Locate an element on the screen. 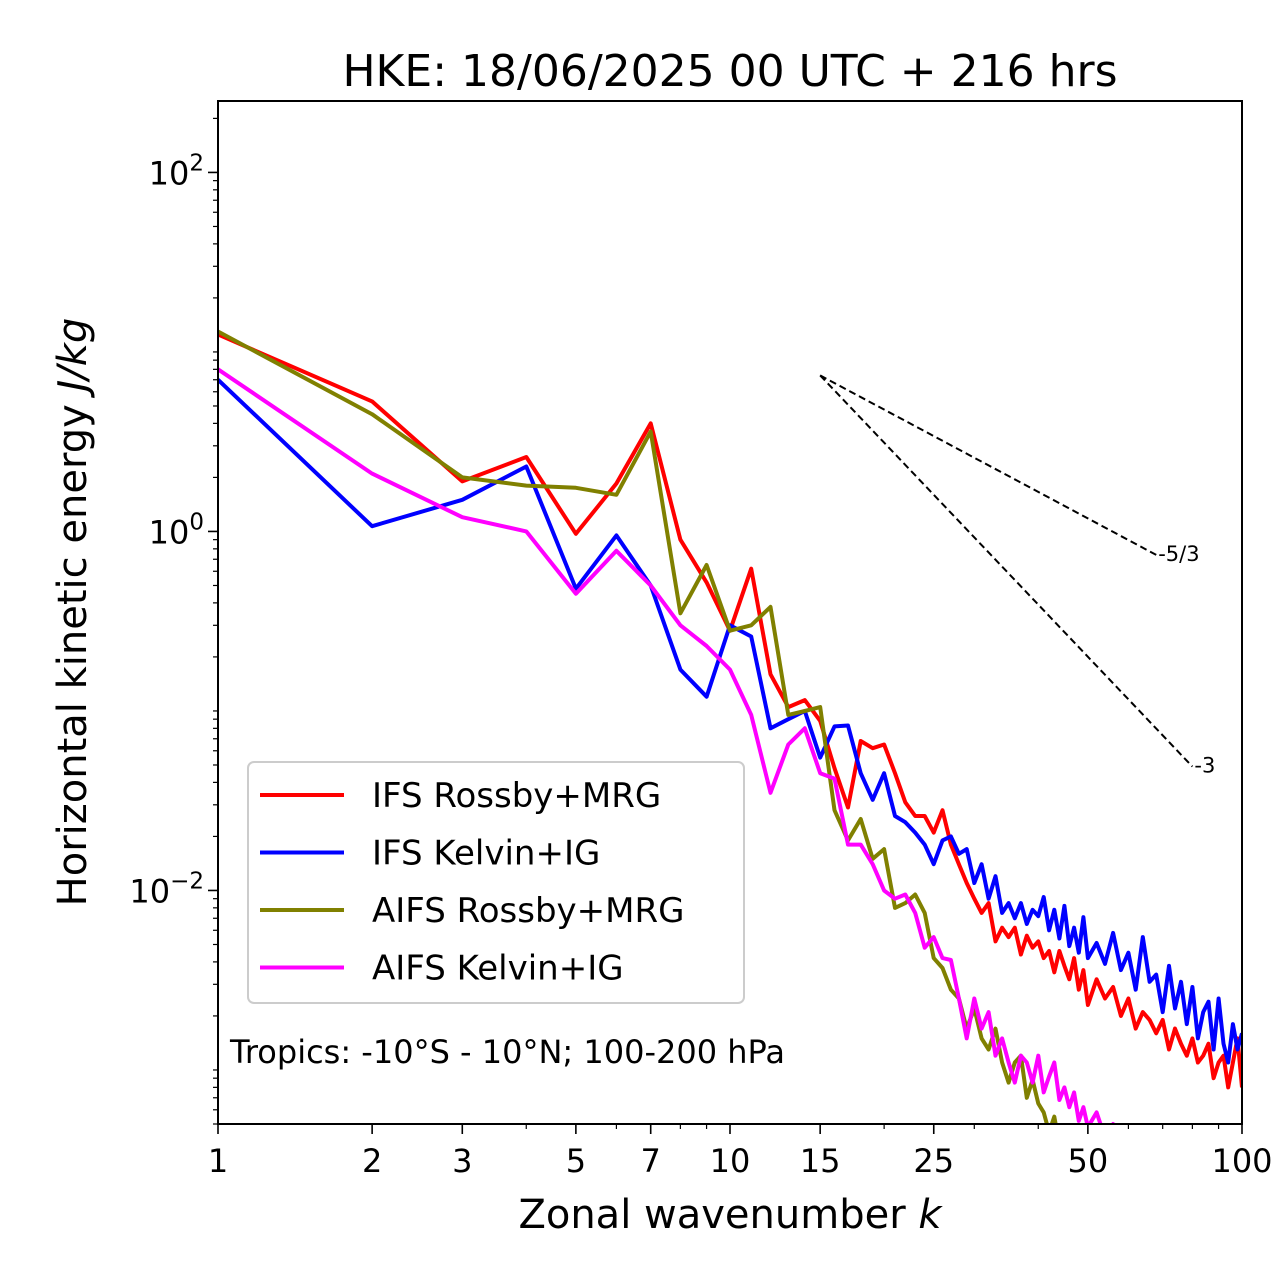  x-tick-label: 1 is located at coordinates (218, 1161).